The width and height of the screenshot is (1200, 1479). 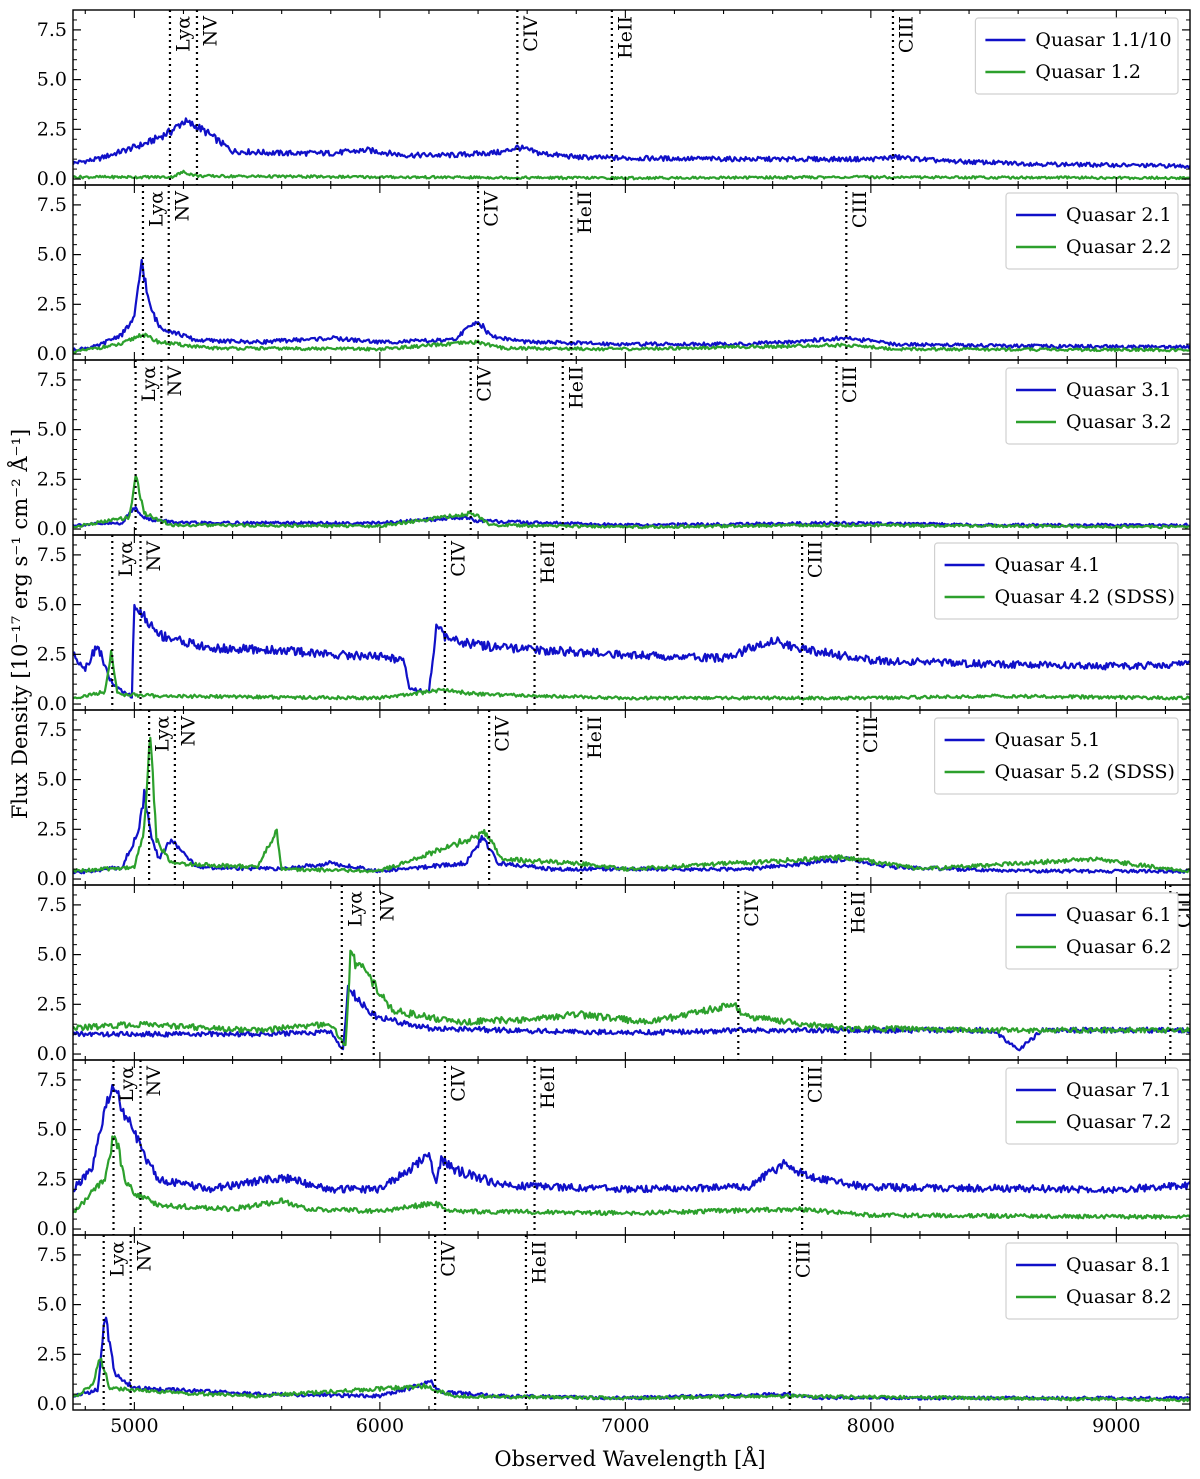 What do you see at coordinates (1119, 422) in the screenshot?
I see `legend-label: Quasar 3.2` at bounding box center [1119, 422].